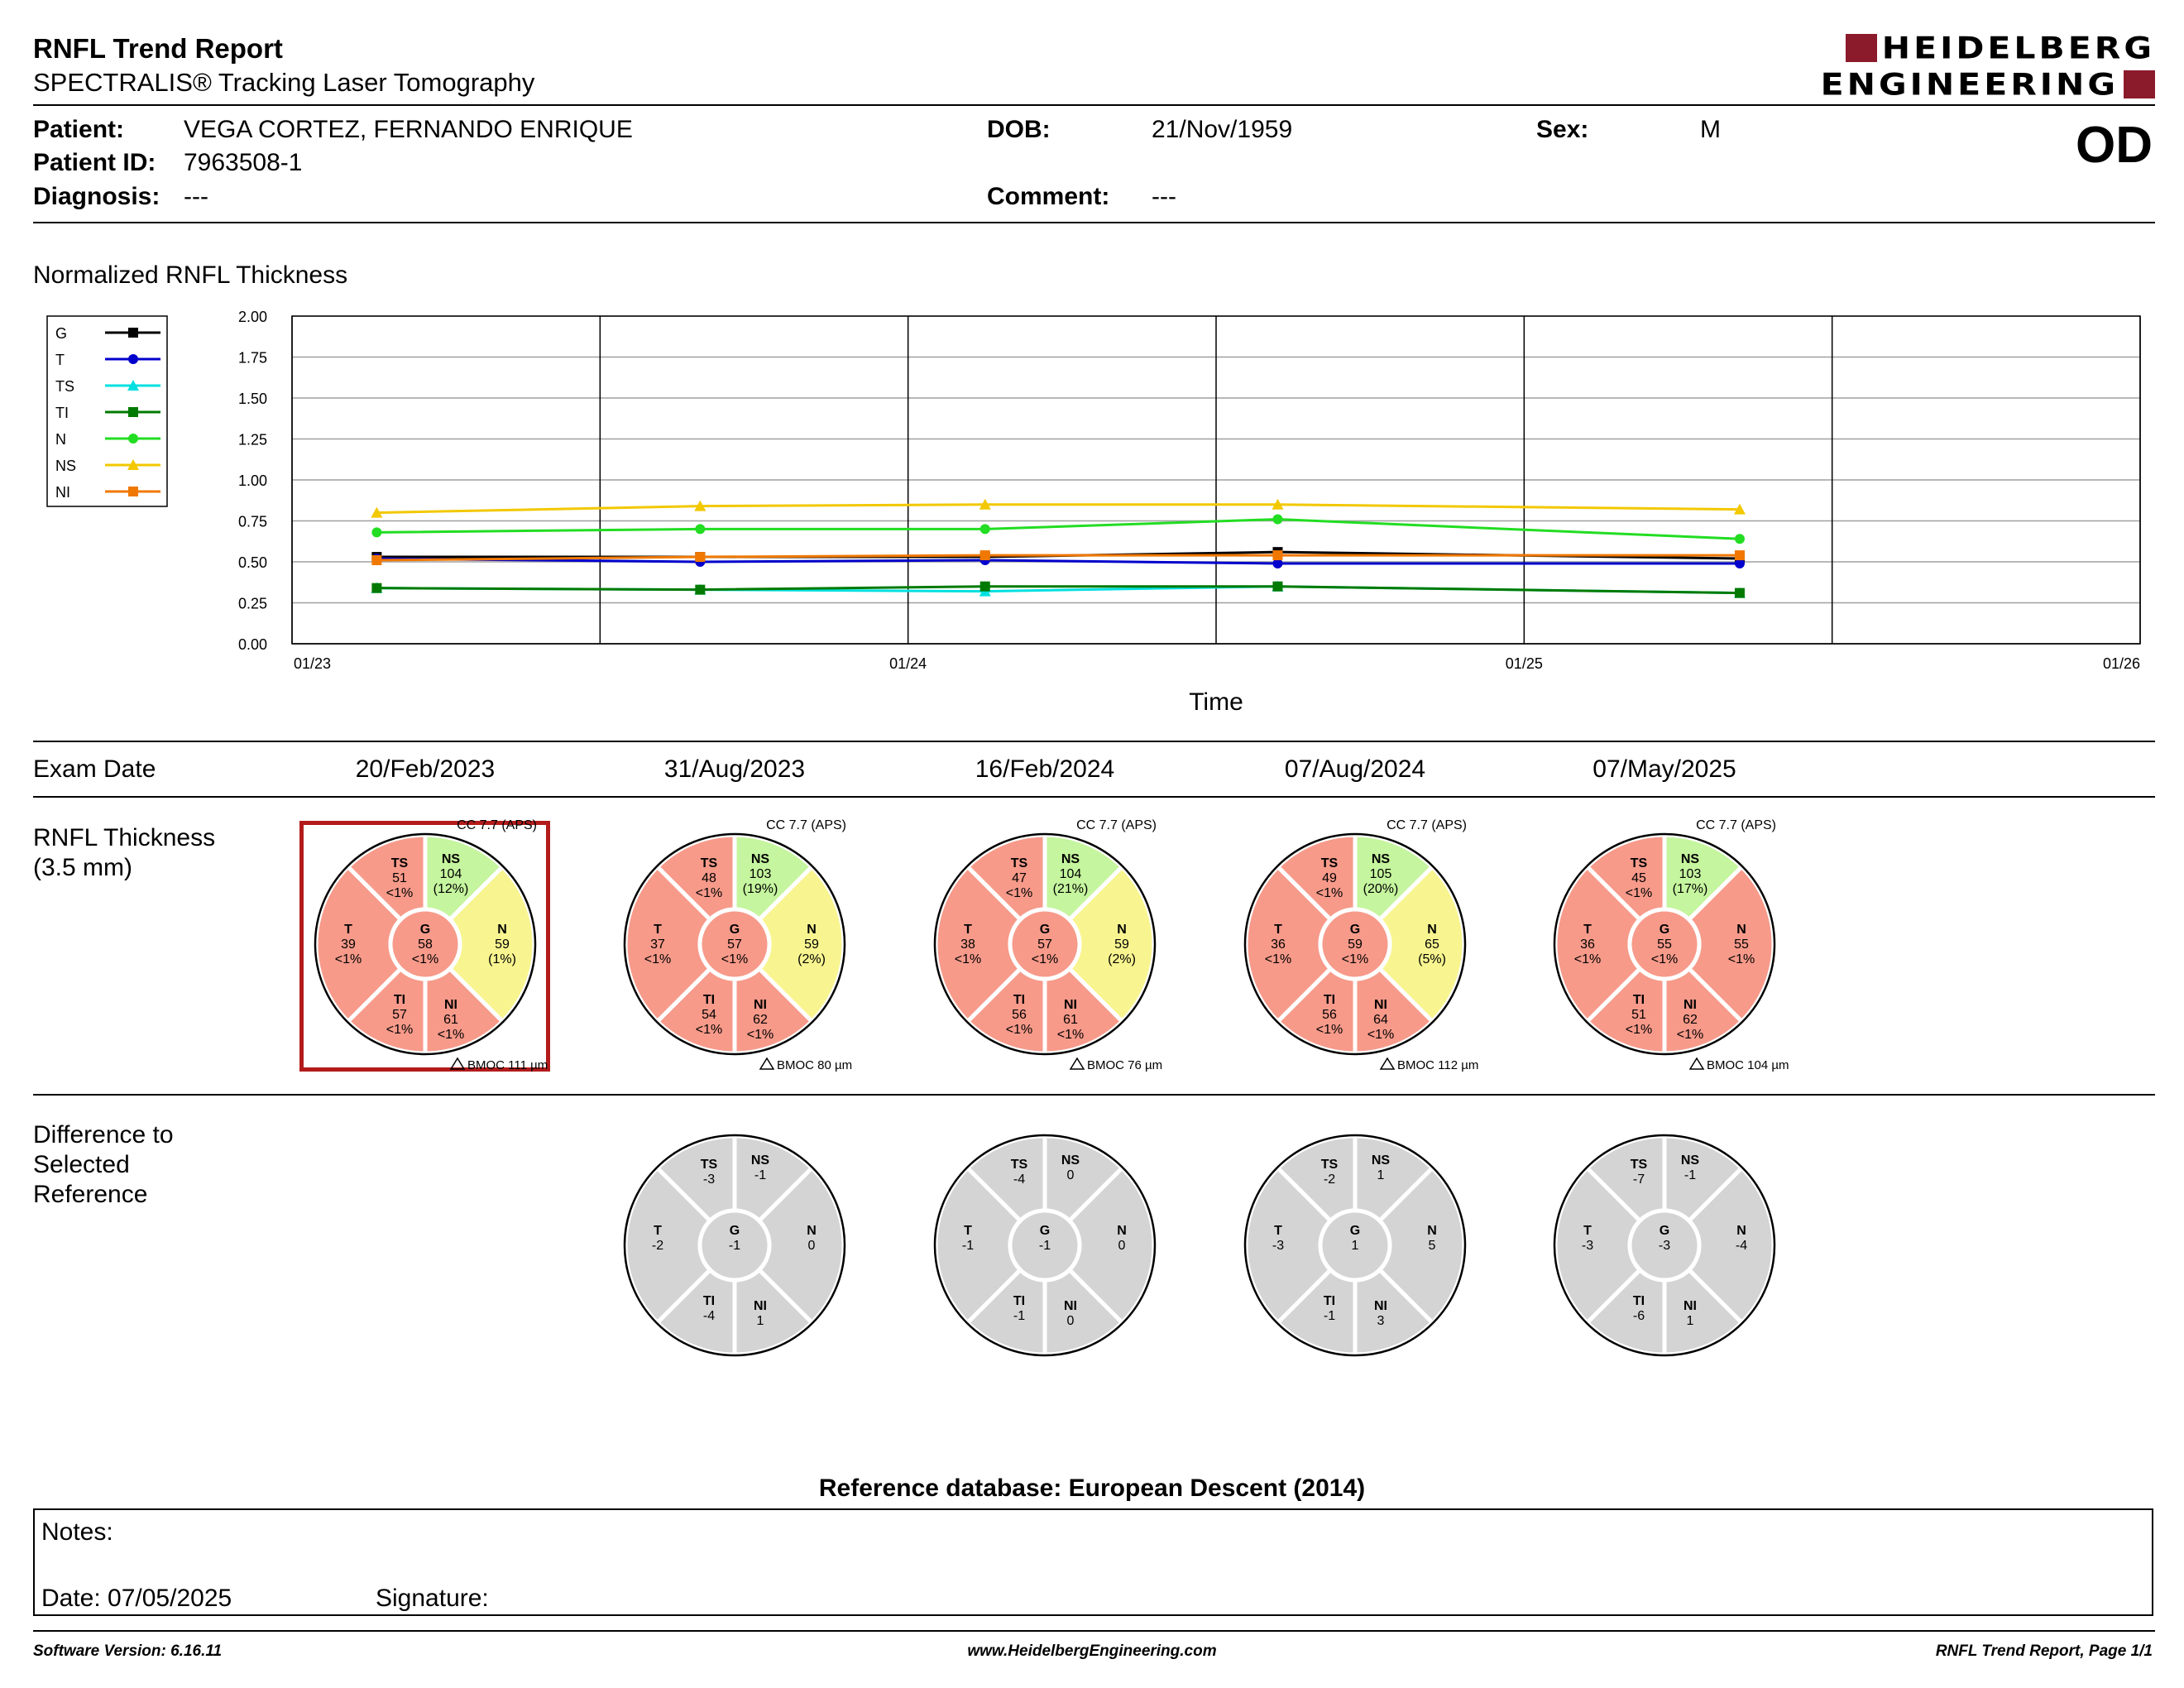 Image resolution: width=2184 pixels, height=1688 pixels. Describe the element at coordinates (984, 529) in the screenshot. I see `point-n` at that location.